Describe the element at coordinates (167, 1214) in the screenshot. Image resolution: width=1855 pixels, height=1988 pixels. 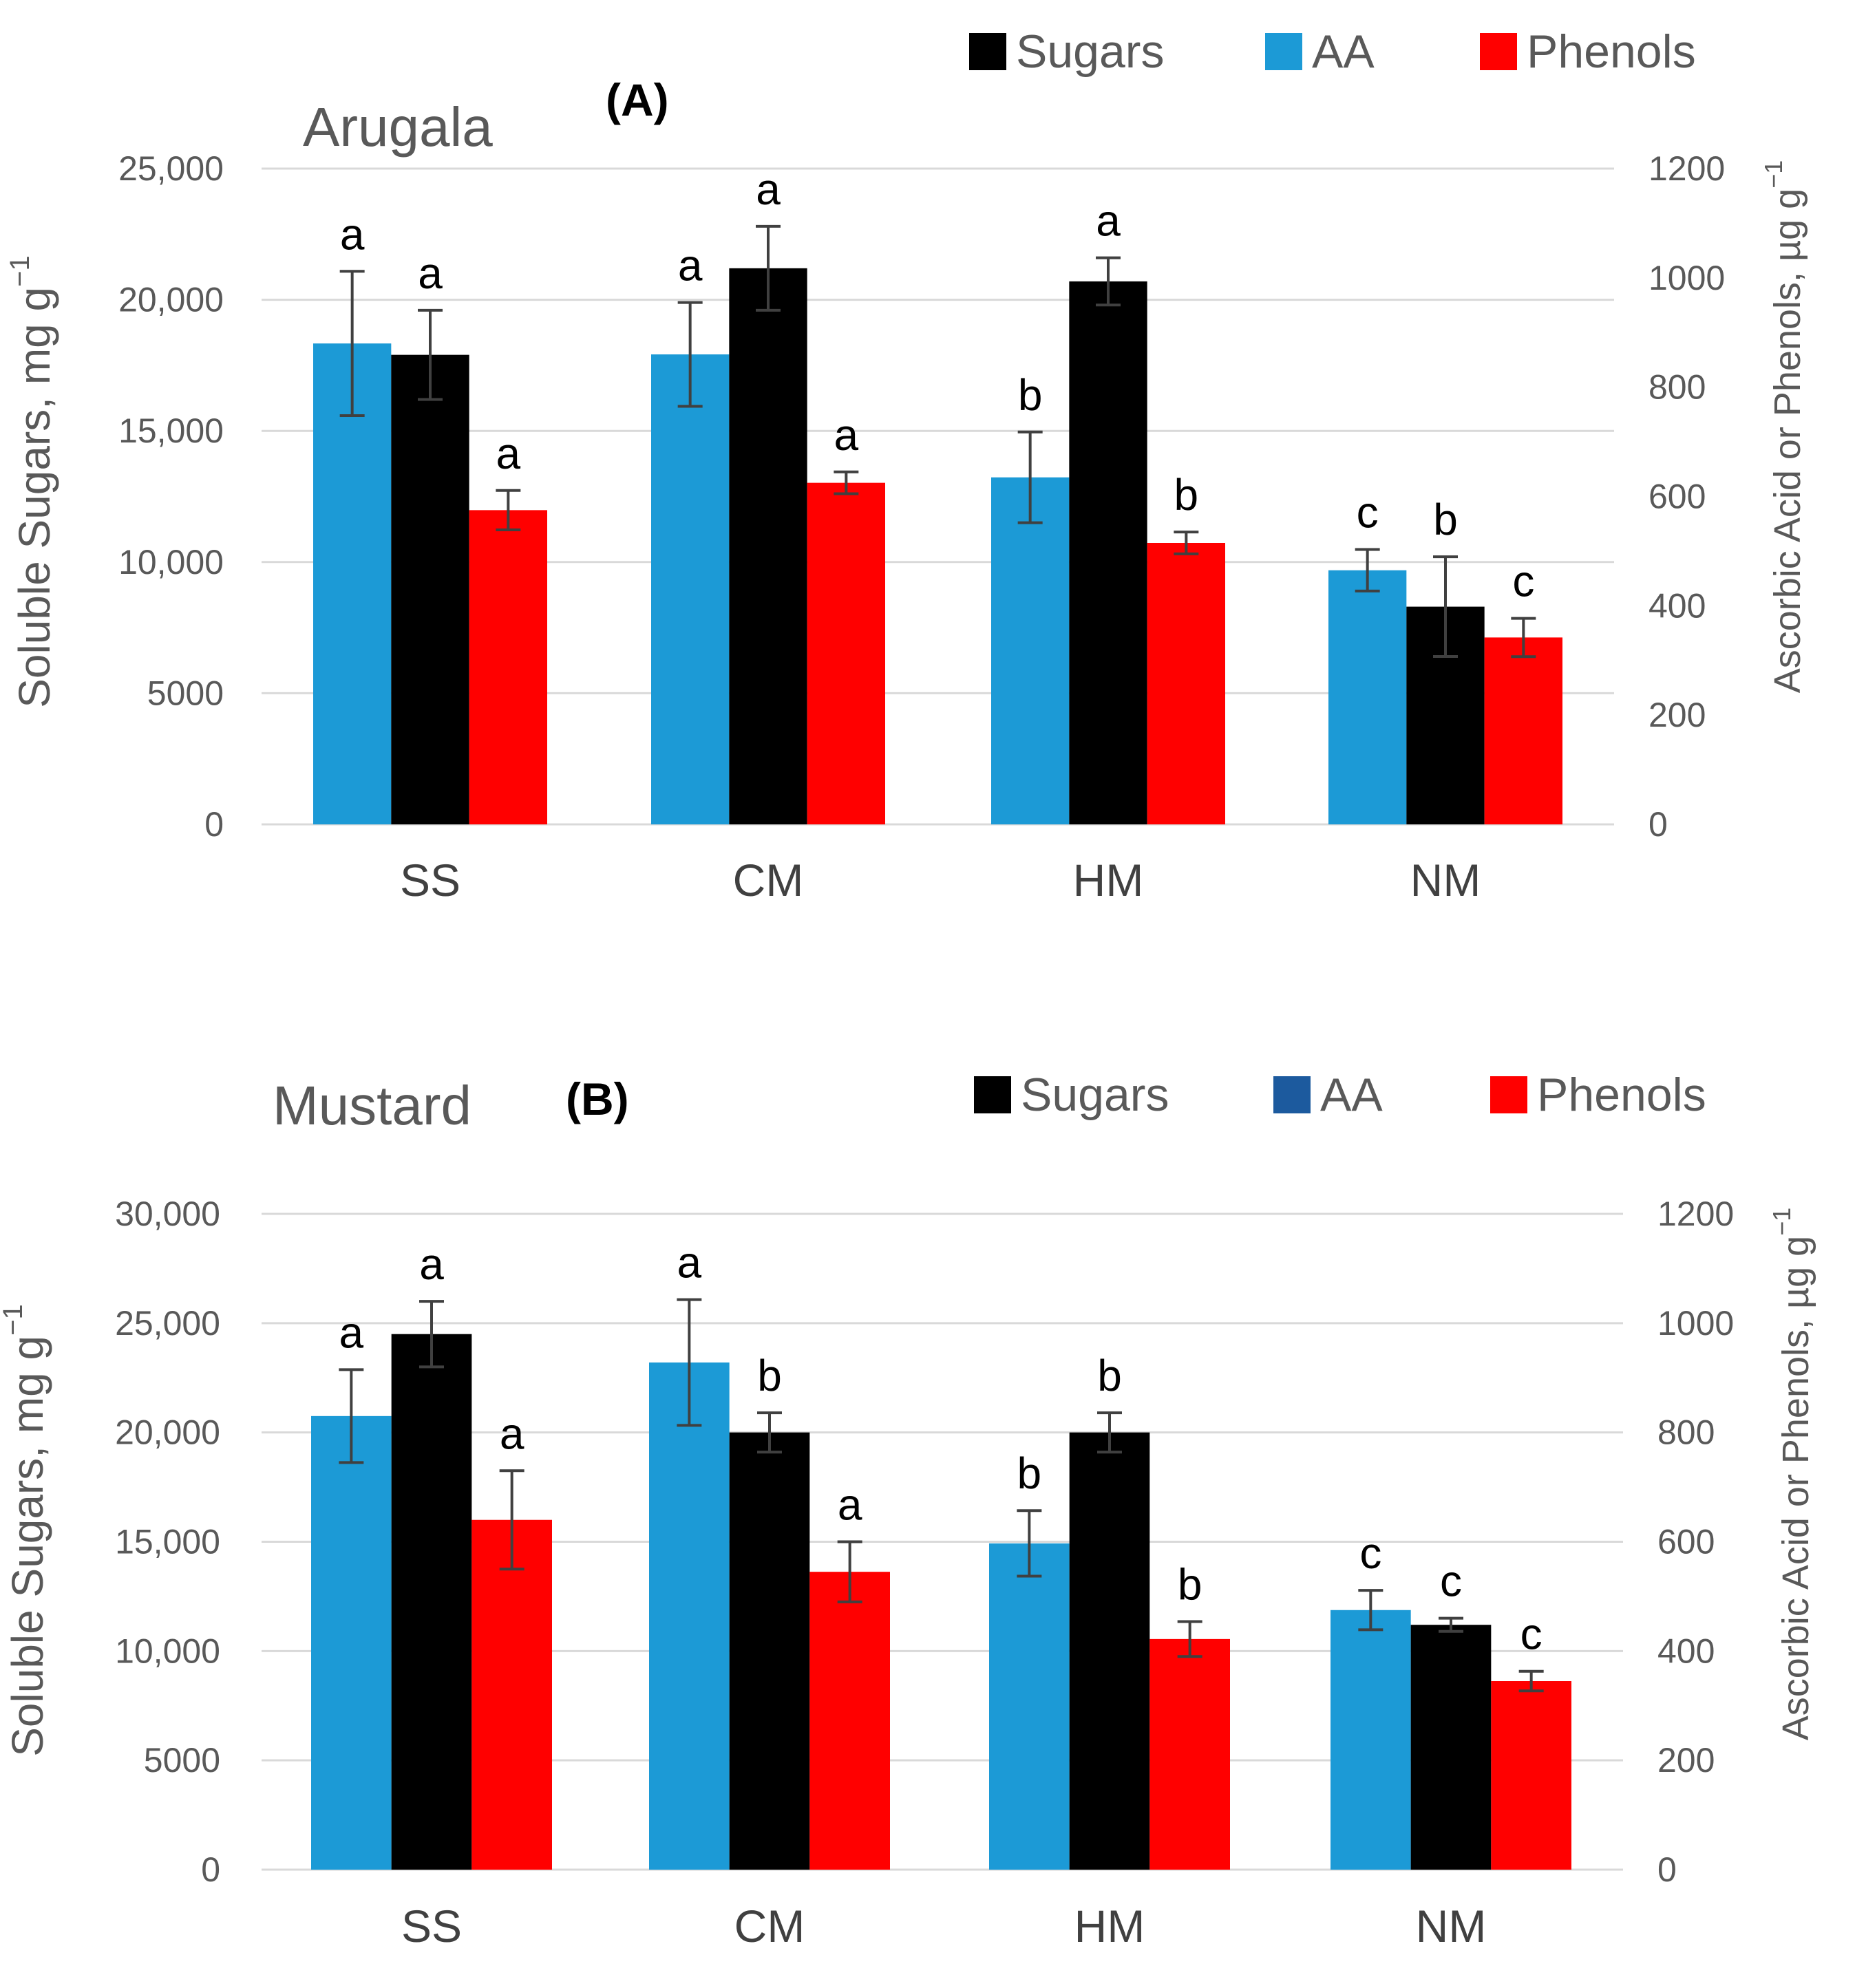
I see `y-left-tick-label: 30,000` at that location.